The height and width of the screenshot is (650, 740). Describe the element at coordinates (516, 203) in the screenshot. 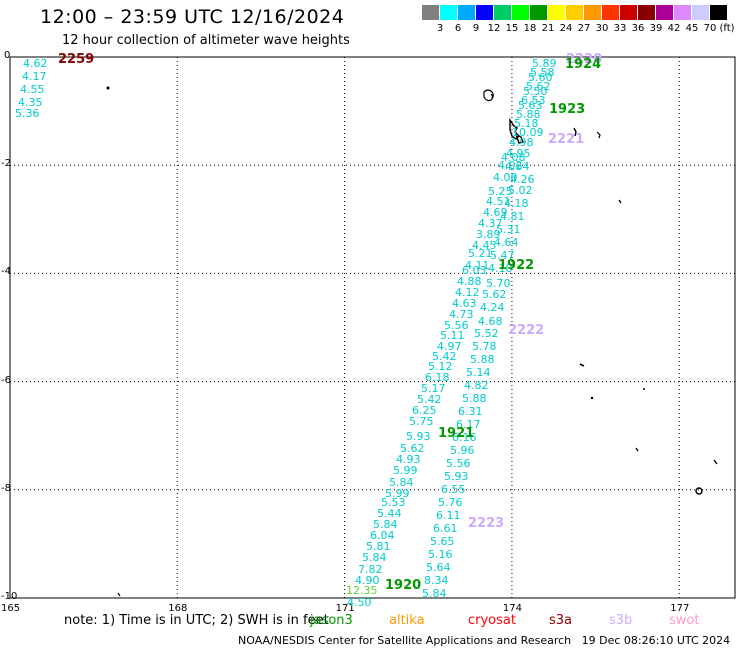

I see `wave-height-value: 4.18` at that location.